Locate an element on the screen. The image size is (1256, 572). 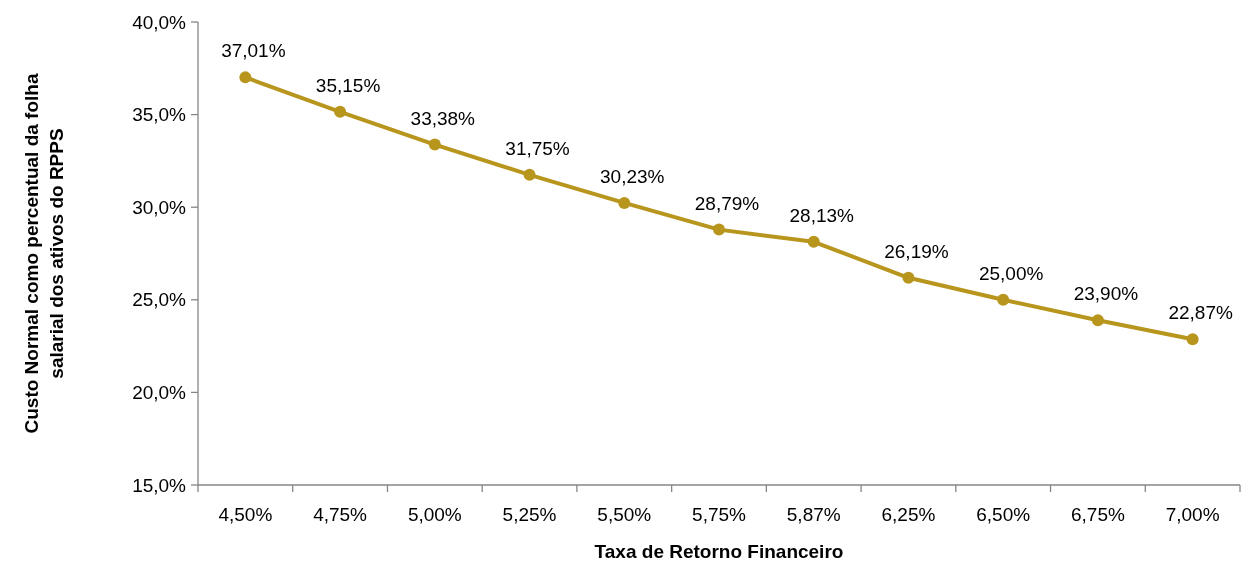
y-tick-label: 20,0% is located at coordinates (159, 393).